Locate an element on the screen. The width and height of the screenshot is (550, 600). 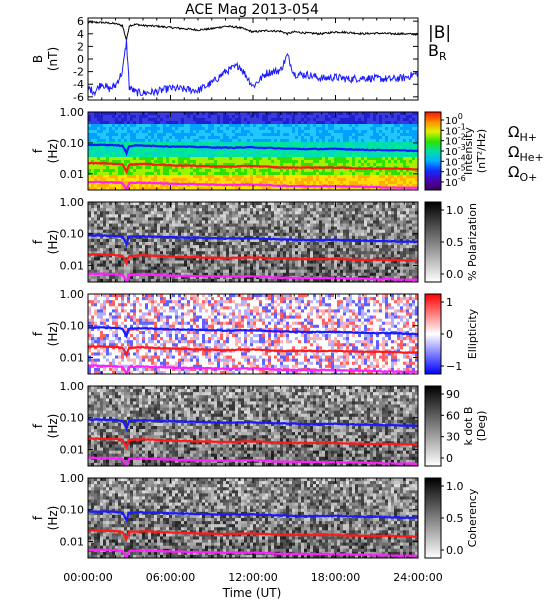
x-axis-label: Time (UT) is located at coordinates (252, 593).